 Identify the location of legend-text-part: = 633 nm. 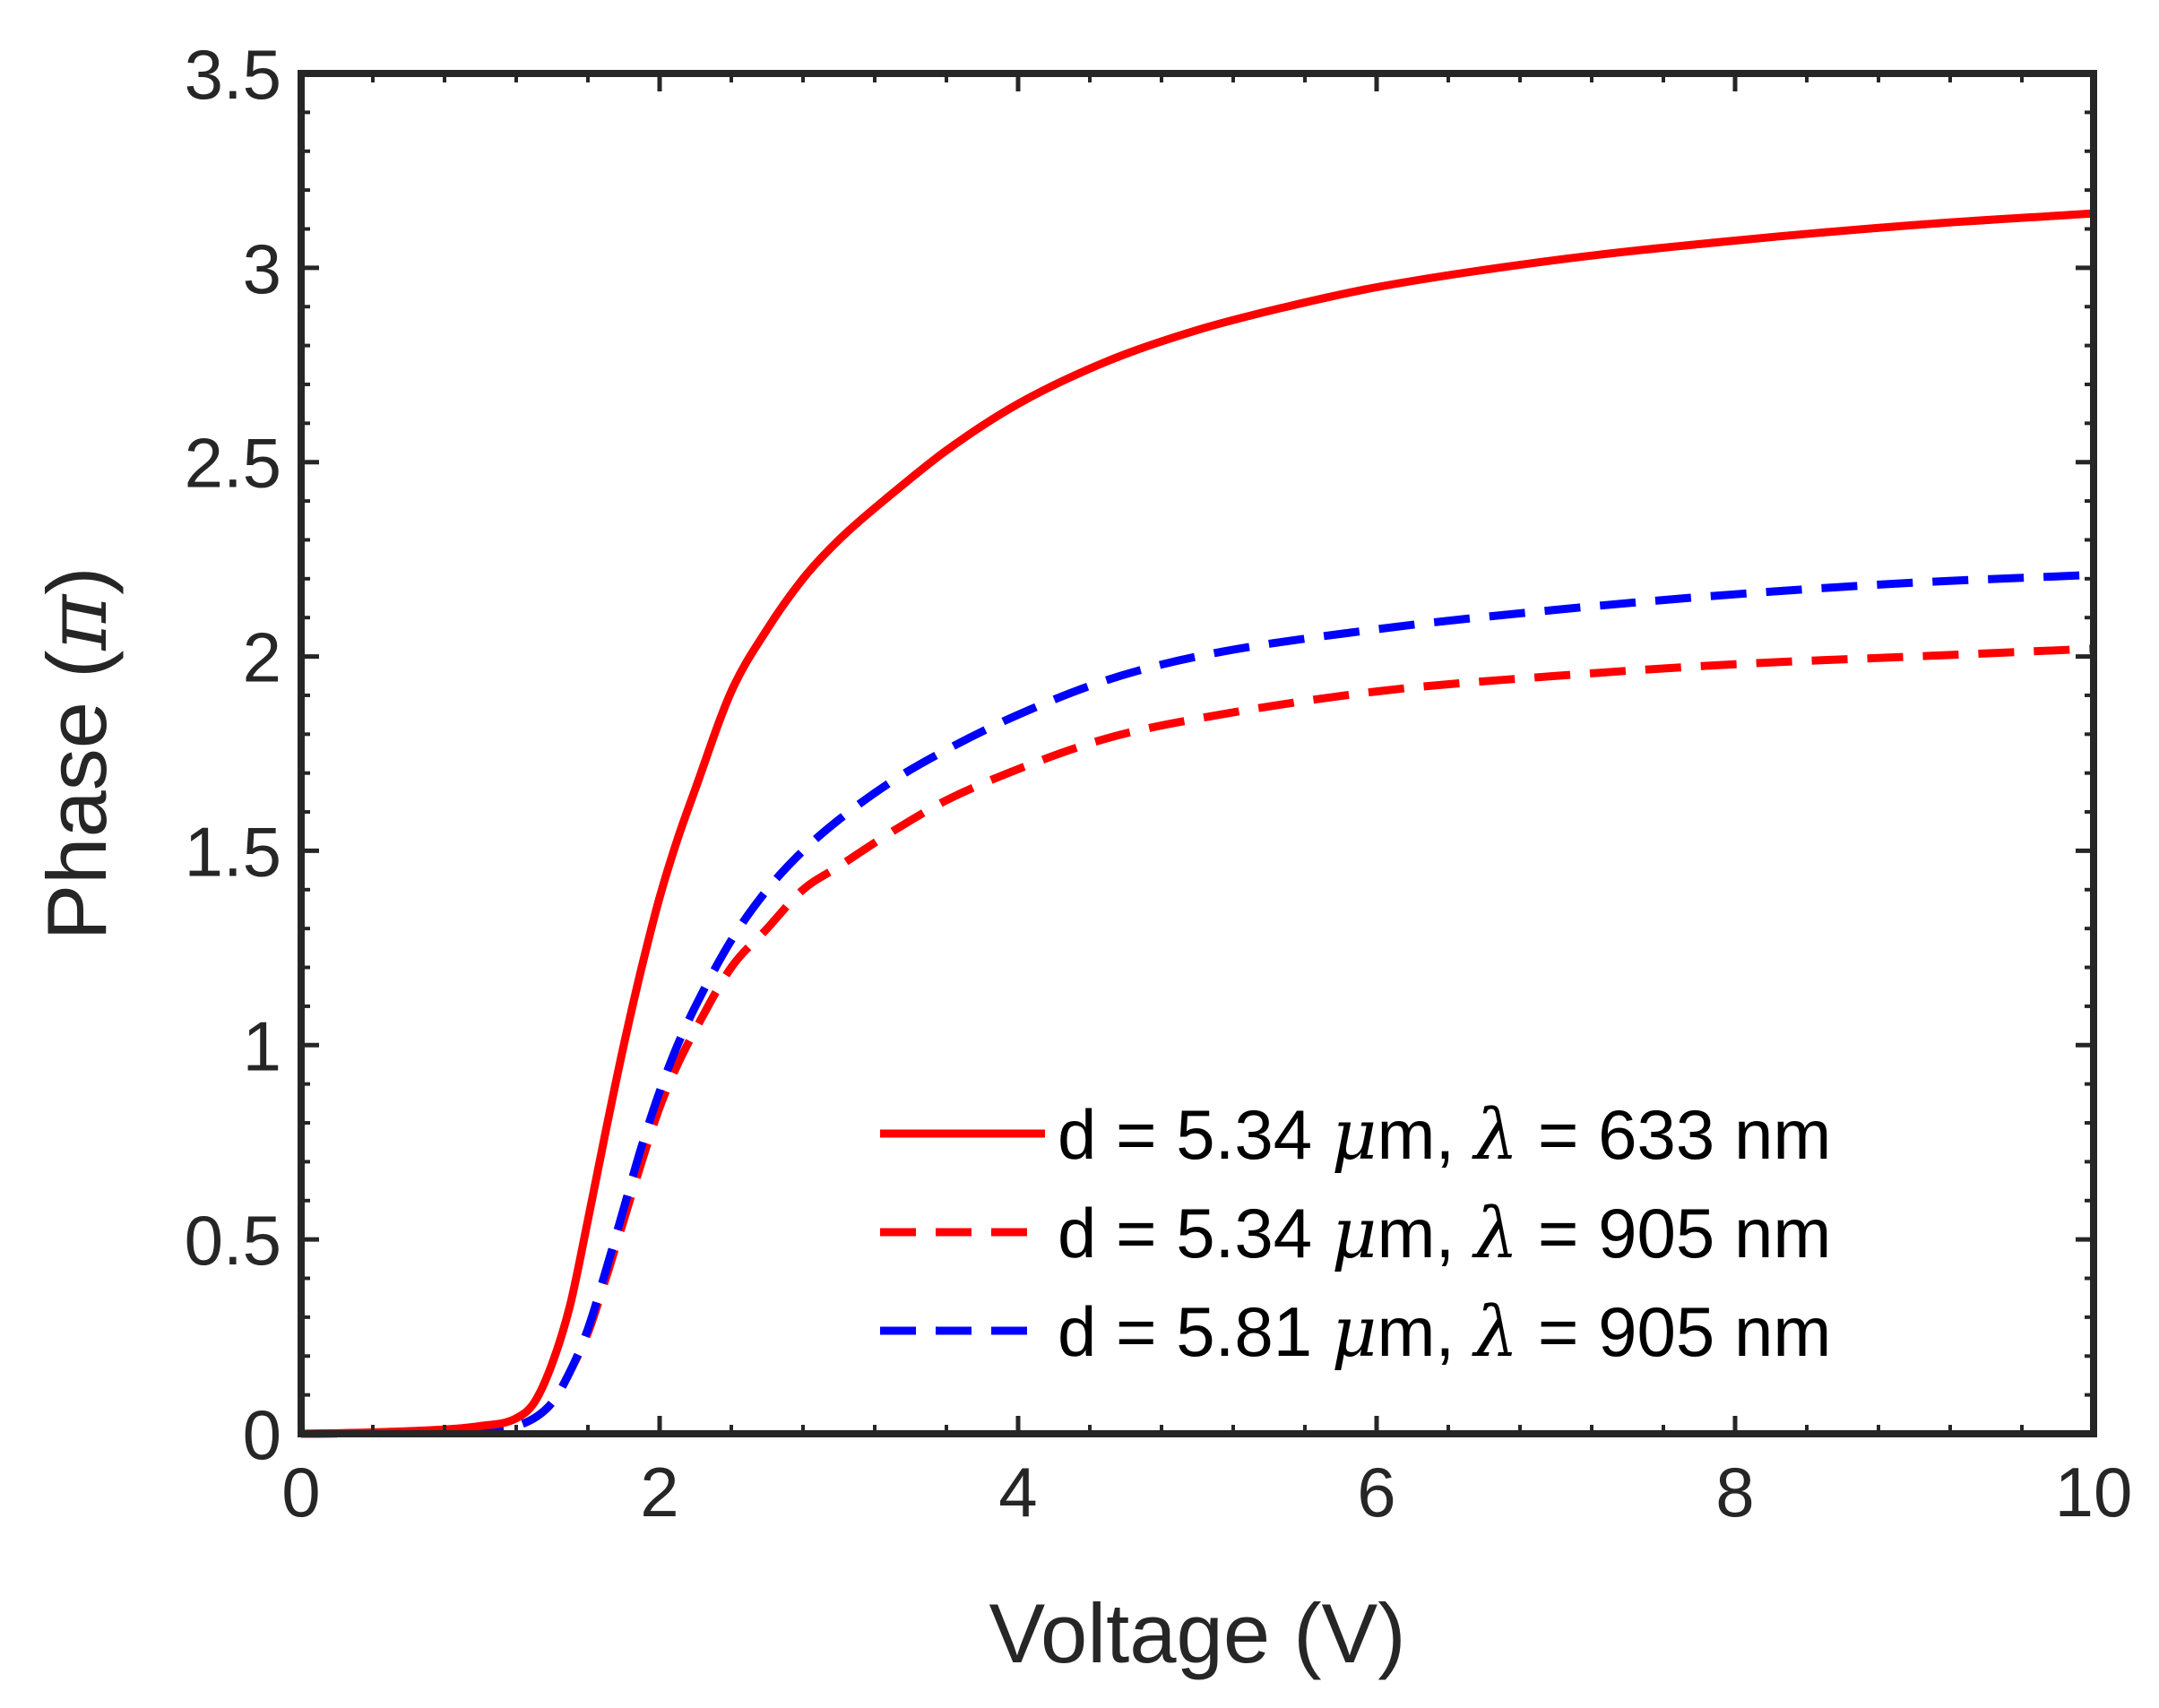
(1674, 1134).